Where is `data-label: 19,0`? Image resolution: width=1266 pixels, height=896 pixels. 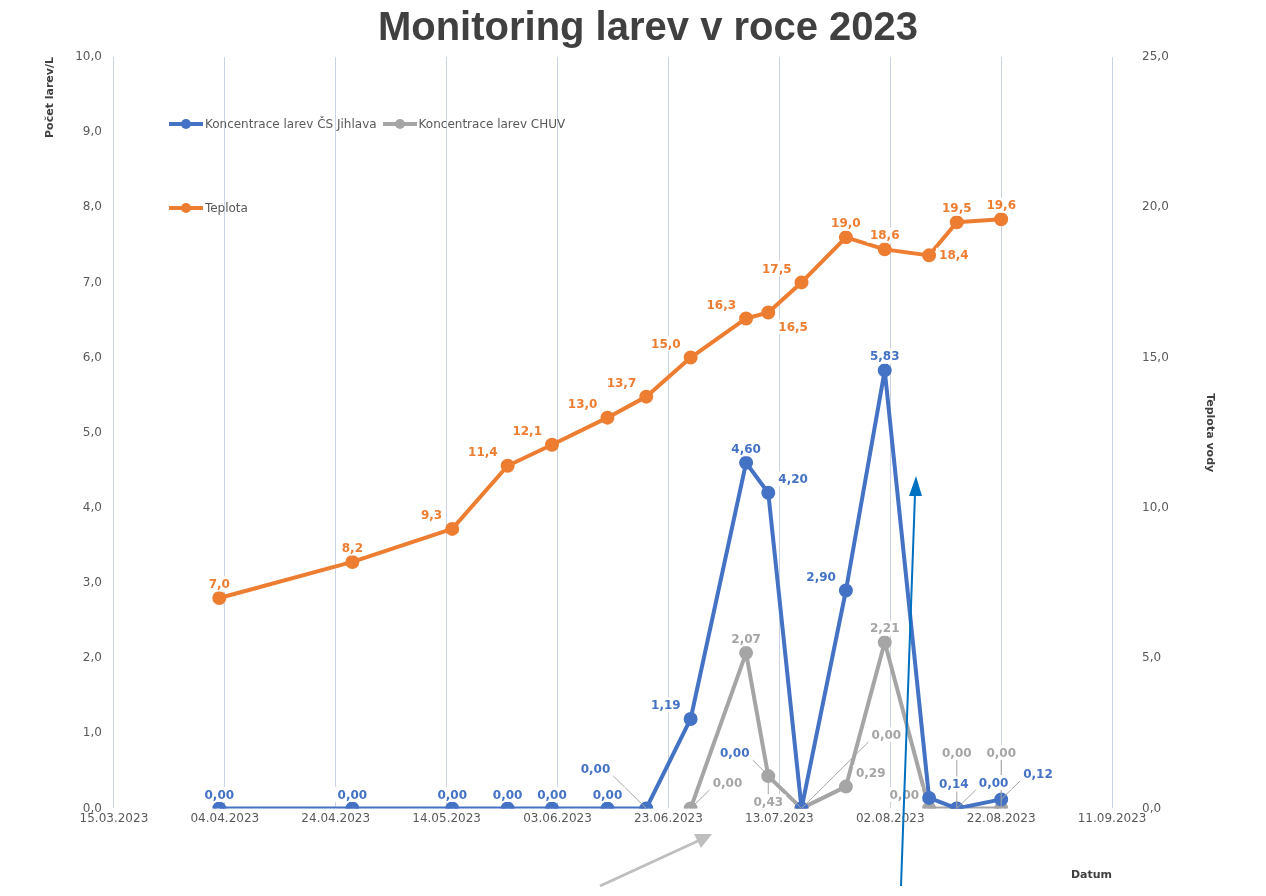
data-label: 19,0 is located at coordinates (846, 223).